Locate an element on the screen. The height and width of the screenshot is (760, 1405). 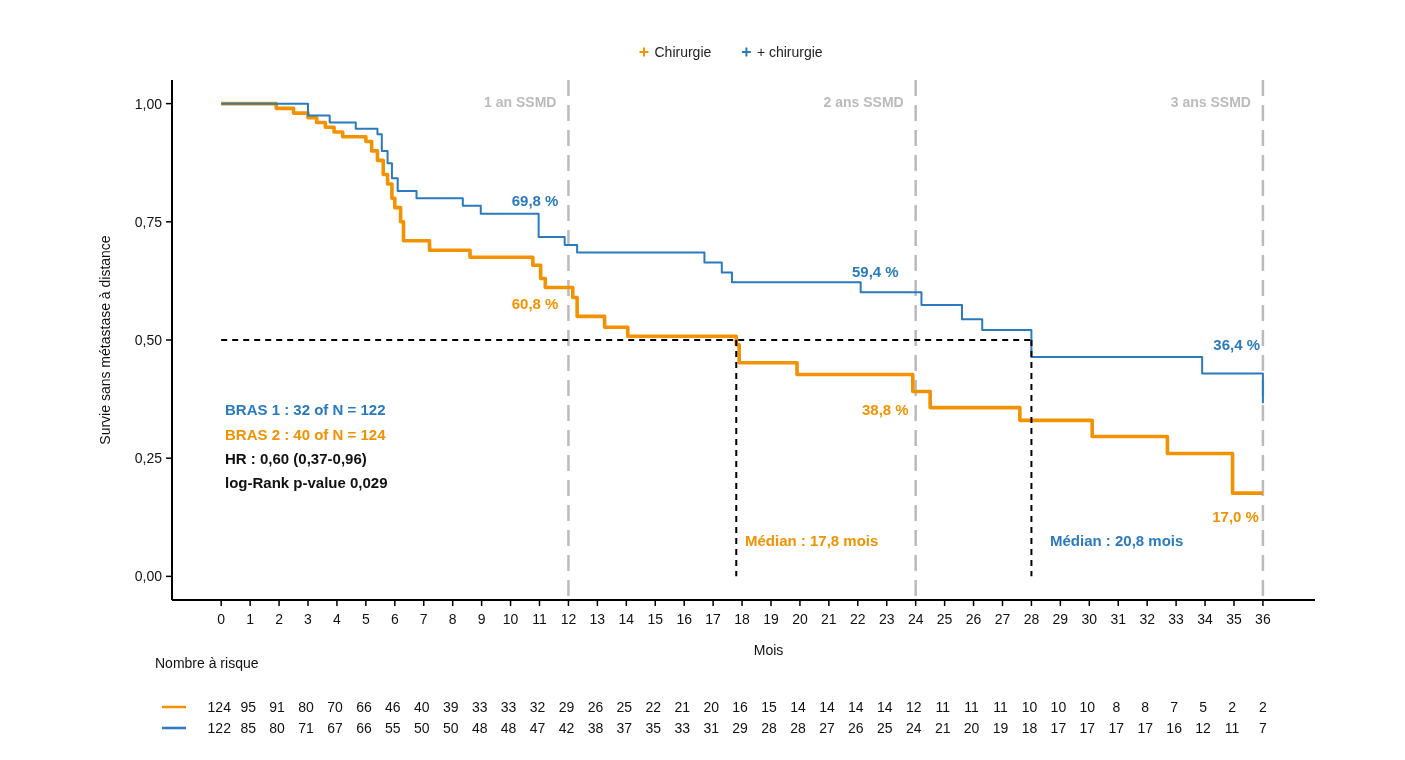
annotation: 59,4 % is located at coordinates (875, 271).